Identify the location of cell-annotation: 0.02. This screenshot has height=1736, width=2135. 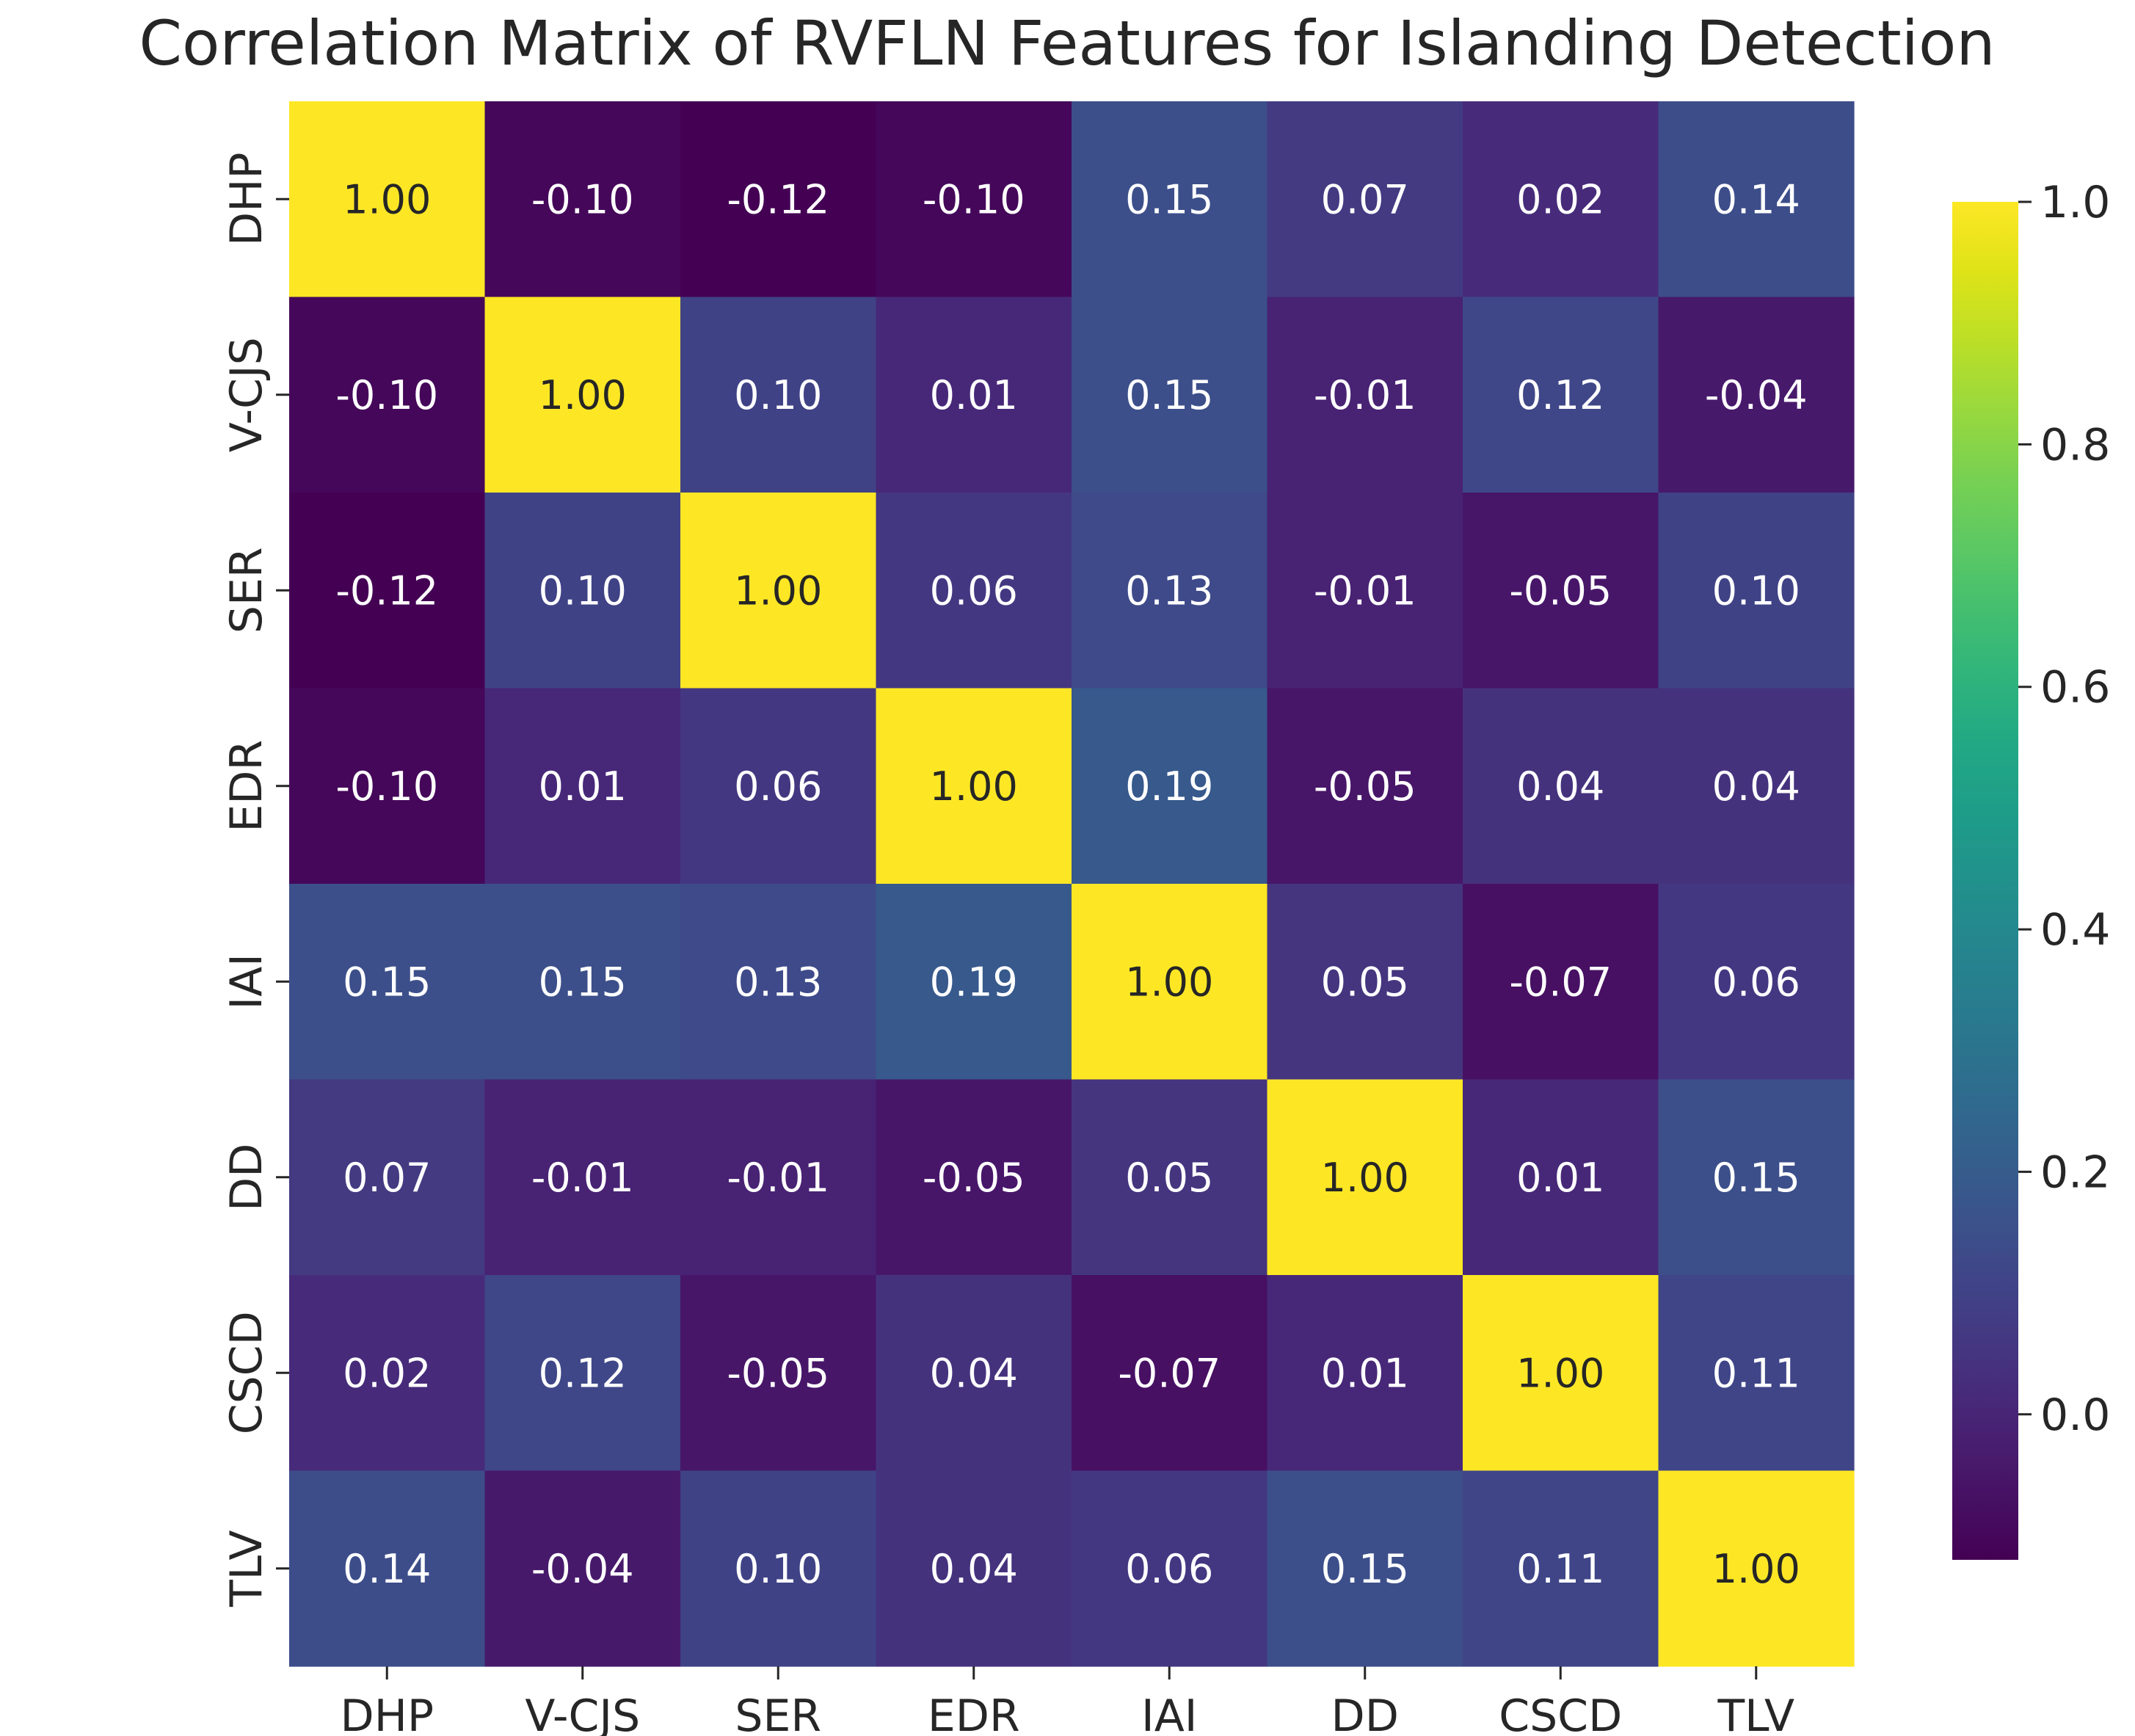
(1560, 199).